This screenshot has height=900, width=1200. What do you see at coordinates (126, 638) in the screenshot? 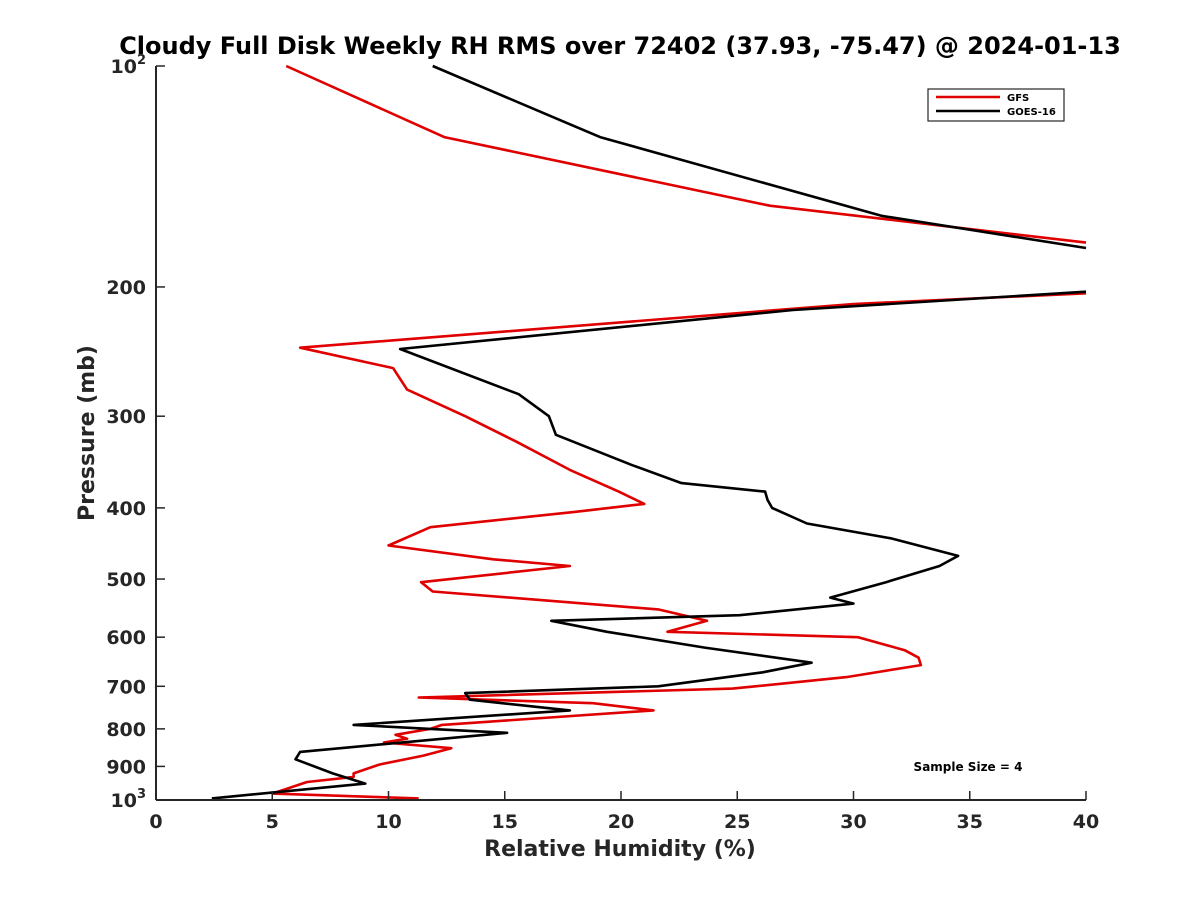
I see `y-tick-label: 600` at bounding box center [126, 638].